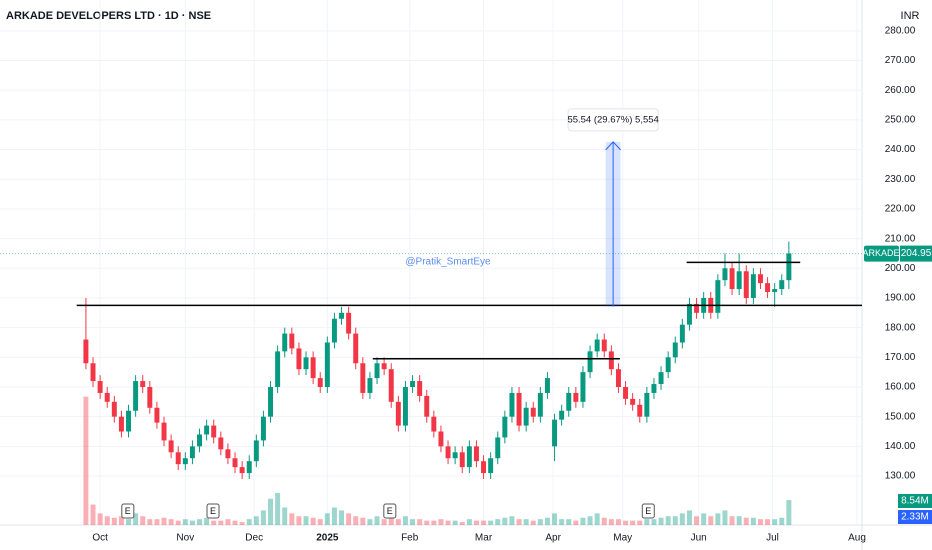 Image resolution: width=932 pixels, height=550 pixels. What do you see at coordinates (613, 120) in the screenshot?
I see `measure-label-box` at bounding box center [613, 120].